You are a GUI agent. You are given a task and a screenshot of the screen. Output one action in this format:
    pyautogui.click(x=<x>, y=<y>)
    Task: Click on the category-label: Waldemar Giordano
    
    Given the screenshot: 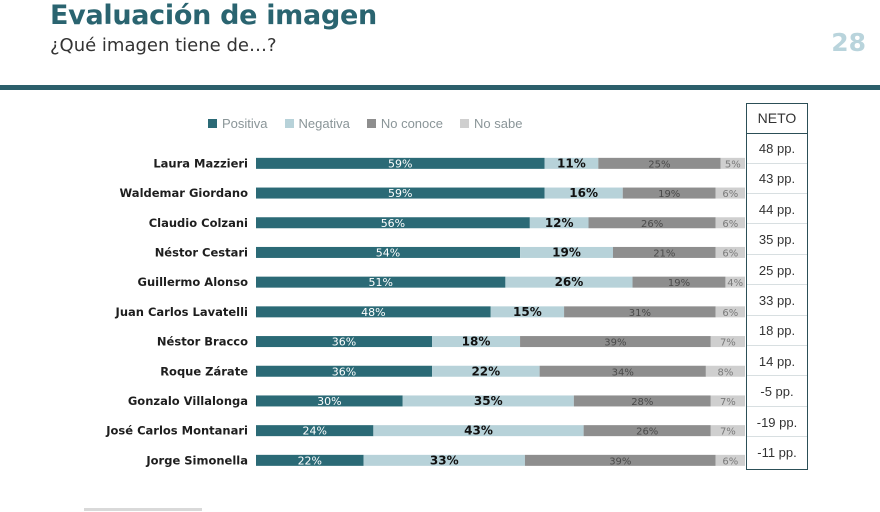 What is the action you would take?
    pyautogui.click(x=184, y=193)
    